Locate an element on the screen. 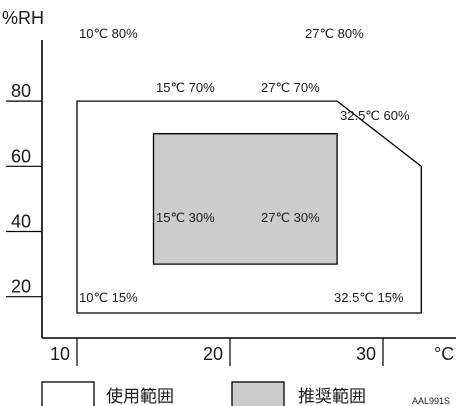 The width and height of the screenshot is (457, 406). operating-range-corner-label-2: 32.5℃ 60% is located at coordinates (375, 115).